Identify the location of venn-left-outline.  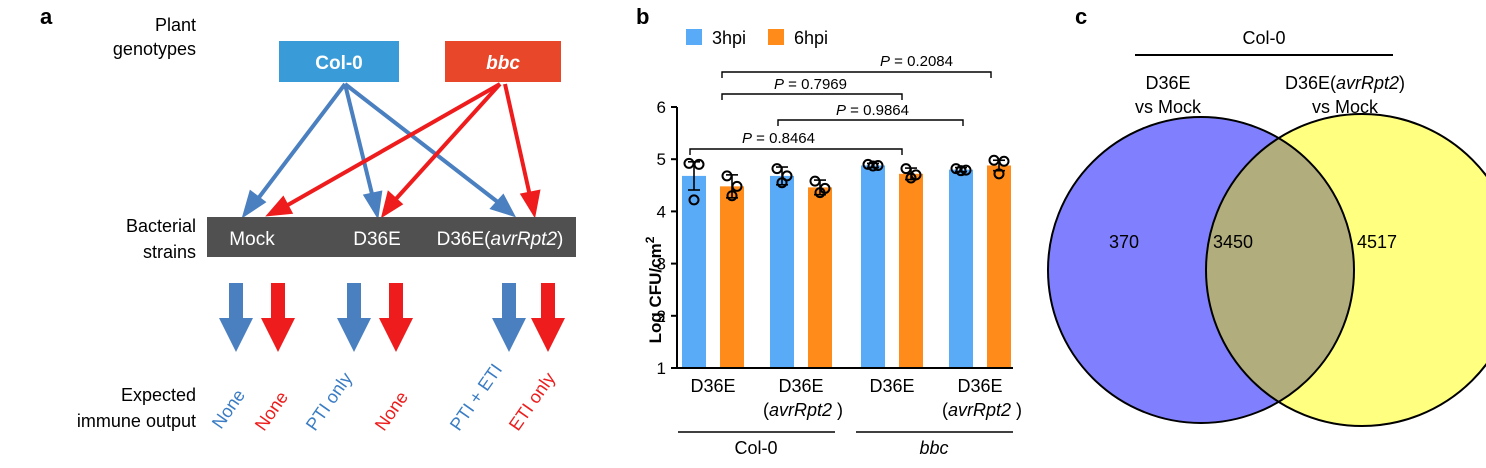
(1201, 270).